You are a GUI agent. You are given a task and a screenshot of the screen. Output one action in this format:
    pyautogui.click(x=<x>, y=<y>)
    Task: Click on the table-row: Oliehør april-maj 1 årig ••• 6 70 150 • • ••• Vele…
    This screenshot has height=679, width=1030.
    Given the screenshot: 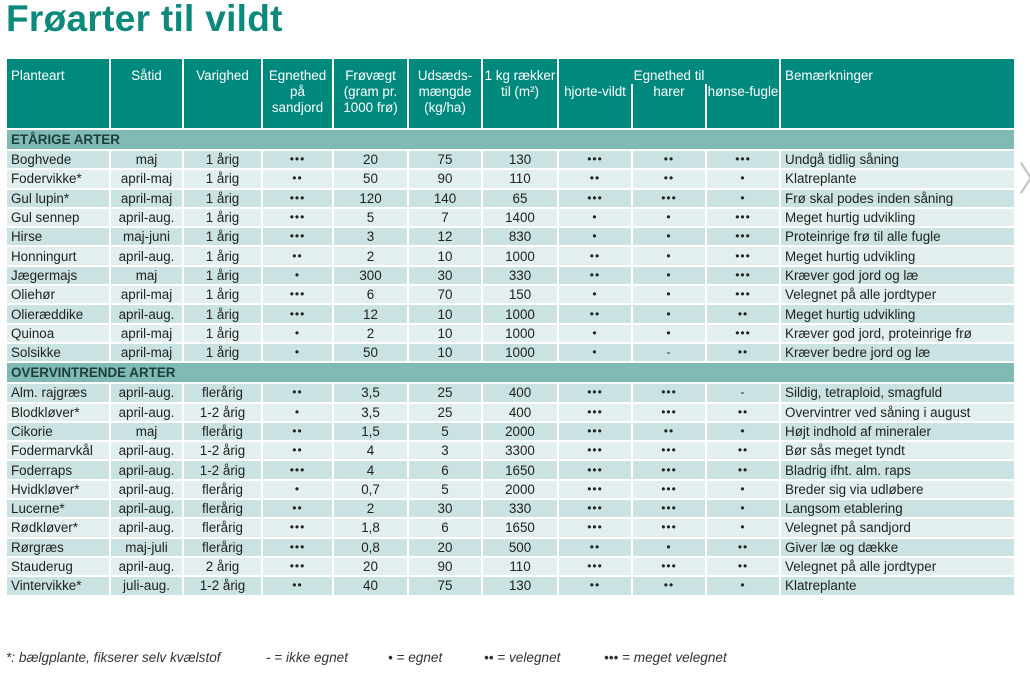 What is the action you would take?
    pyautogui.click(x=510, y=295)
    